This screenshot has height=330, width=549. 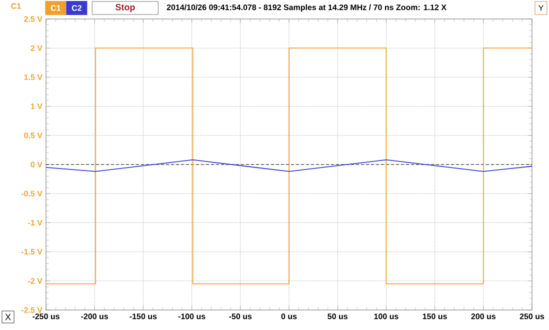 I want to click on y-tick-label: -1.5 V, so click(x=31, y=252).